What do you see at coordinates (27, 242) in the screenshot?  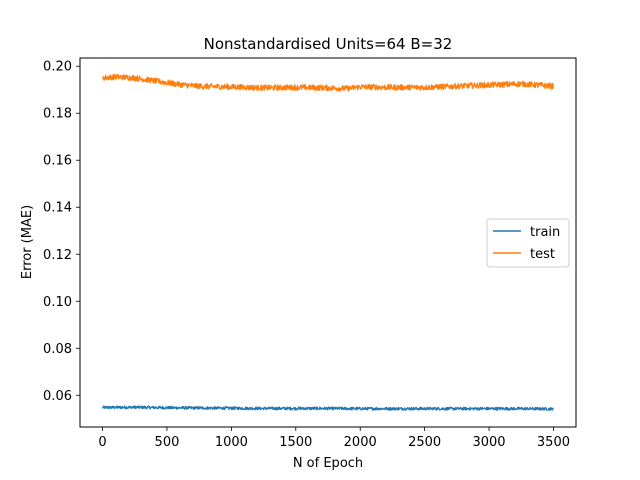 I see `y-axis-label: Error (MAE)` at bounding box center [27, 242].